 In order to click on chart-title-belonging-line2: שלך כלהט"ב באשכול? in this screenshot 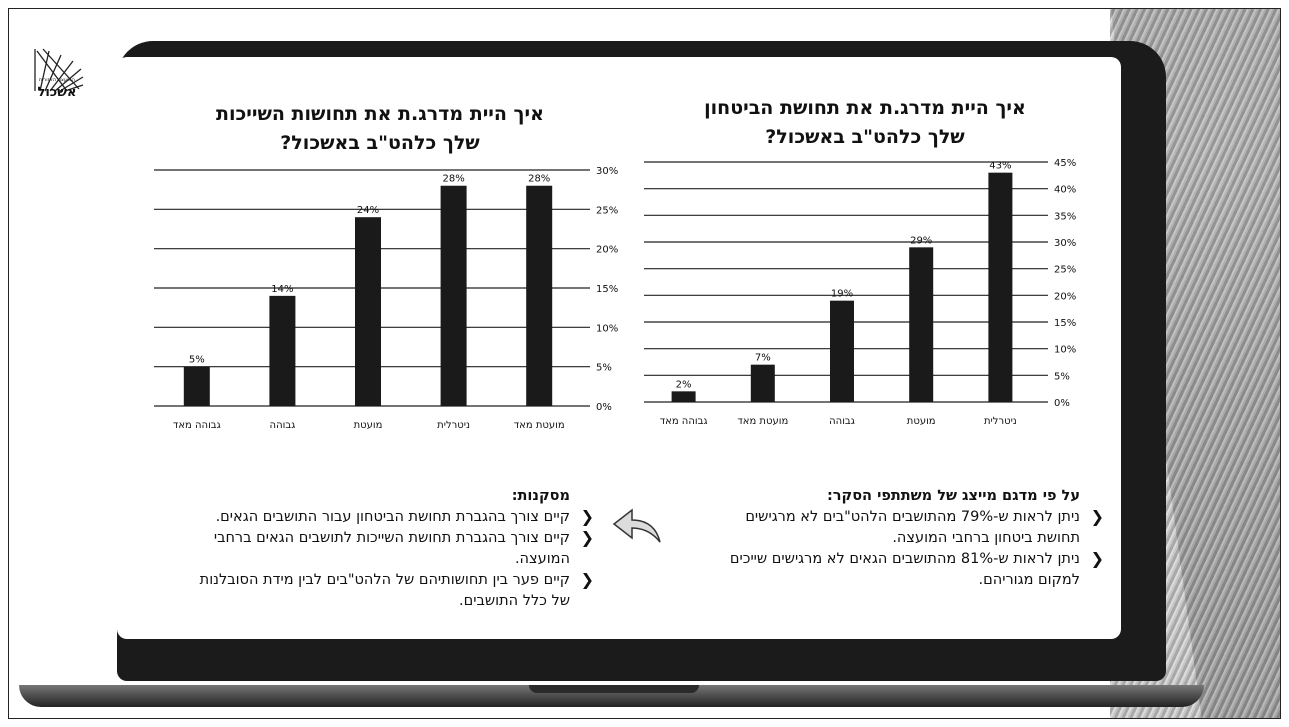, I will do `click(380, 143)`.